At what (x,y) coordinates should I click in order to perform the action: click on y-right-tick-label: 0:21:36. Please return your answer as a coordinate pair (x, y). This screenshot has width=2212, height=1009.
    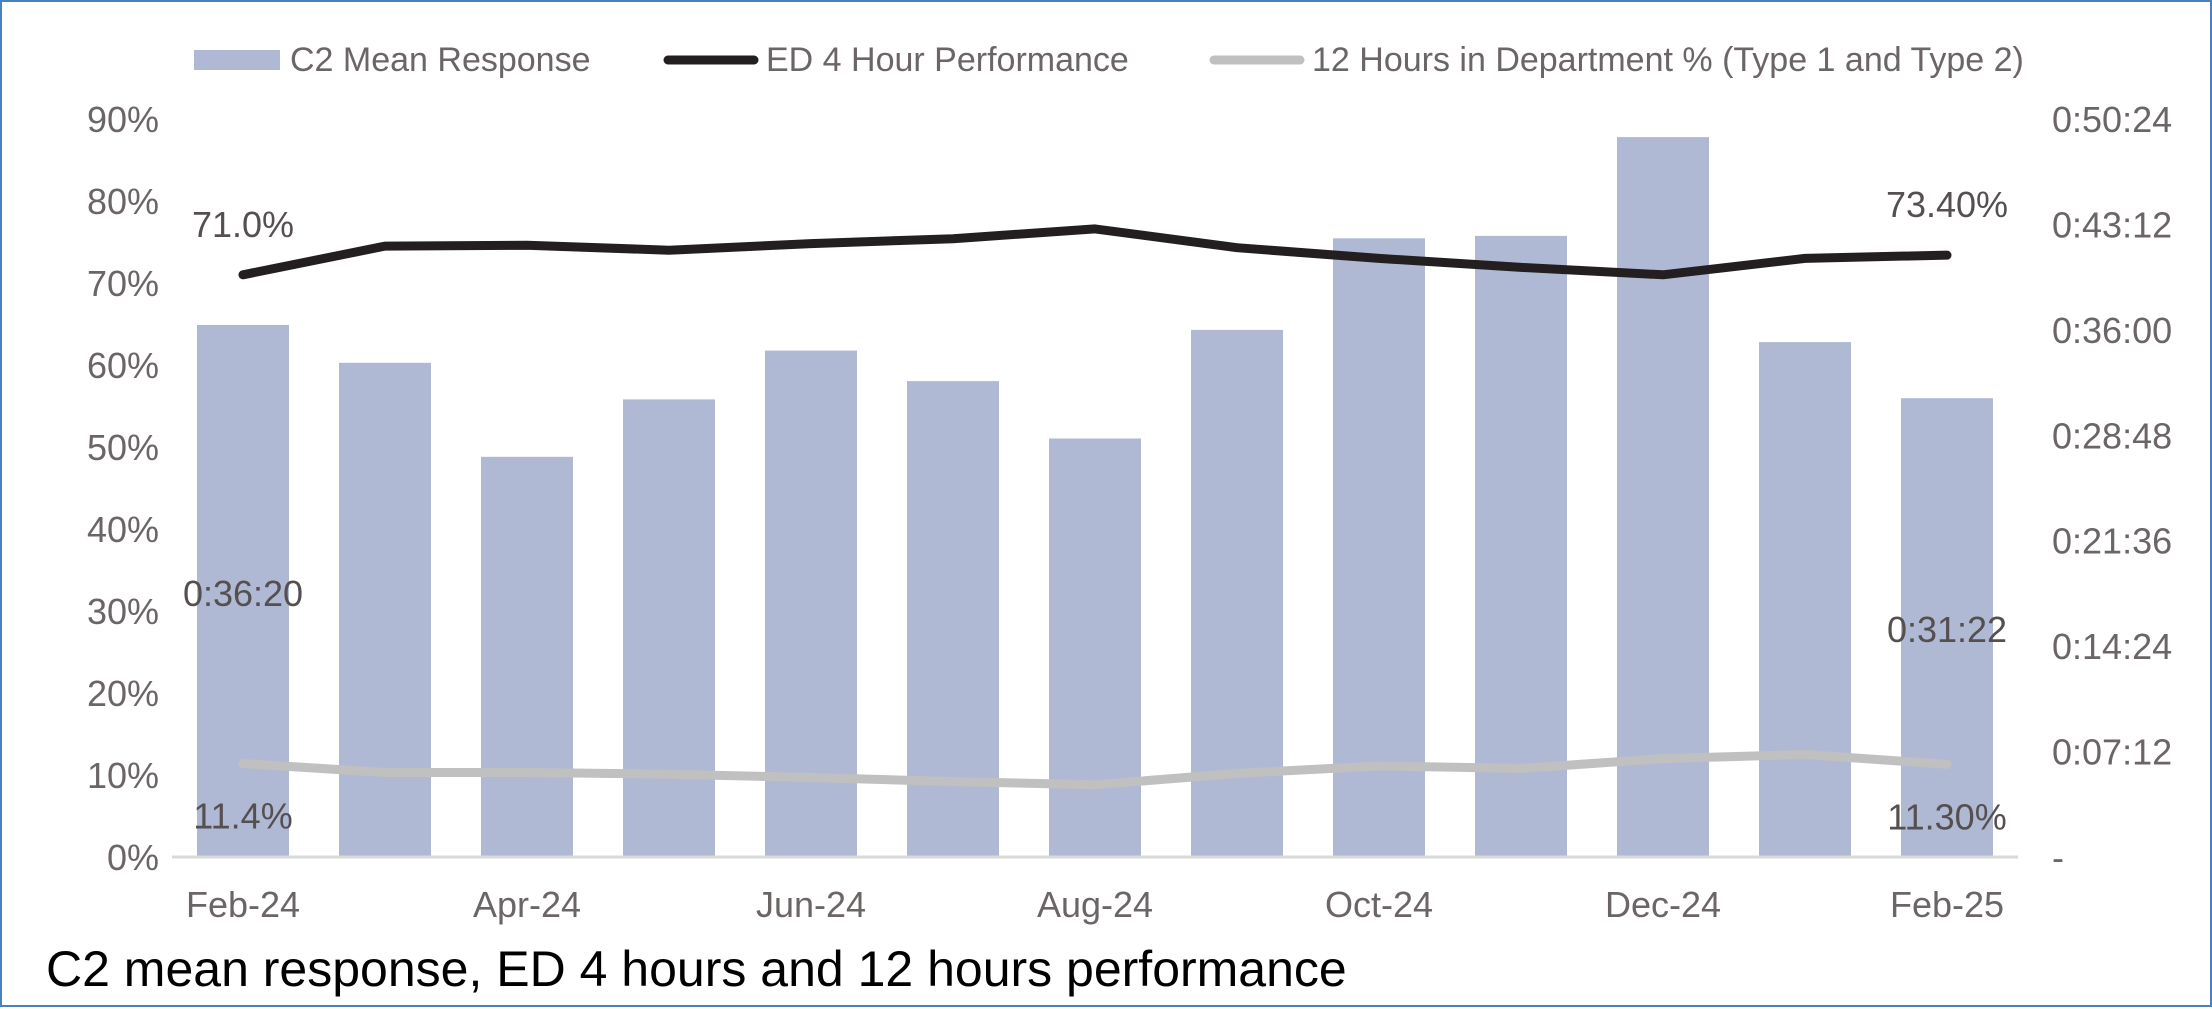
    Looking at the image, I should click on (2112, 541).